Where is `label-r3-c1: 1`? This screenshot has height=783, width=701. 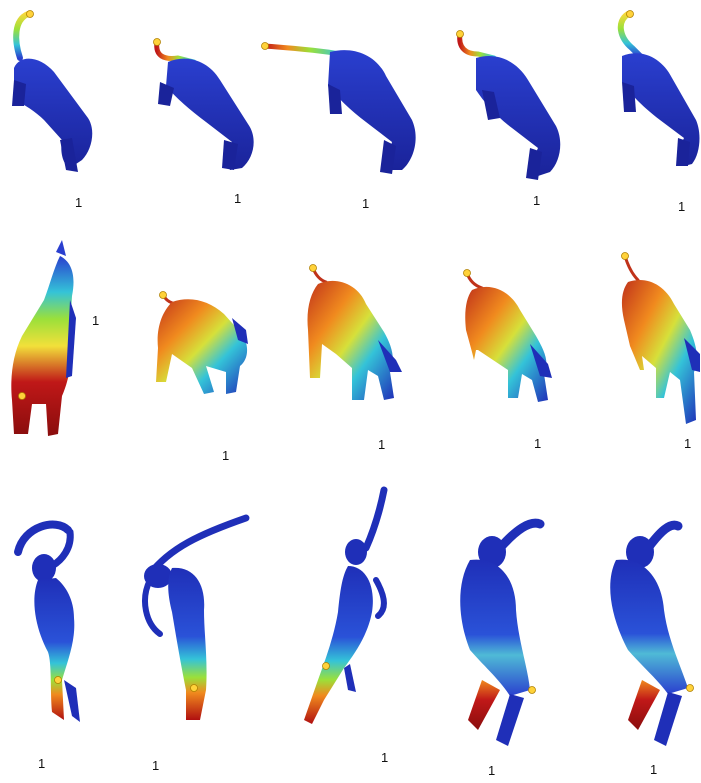
label-r3-c1: 1 is located at coordinates (42, 763).